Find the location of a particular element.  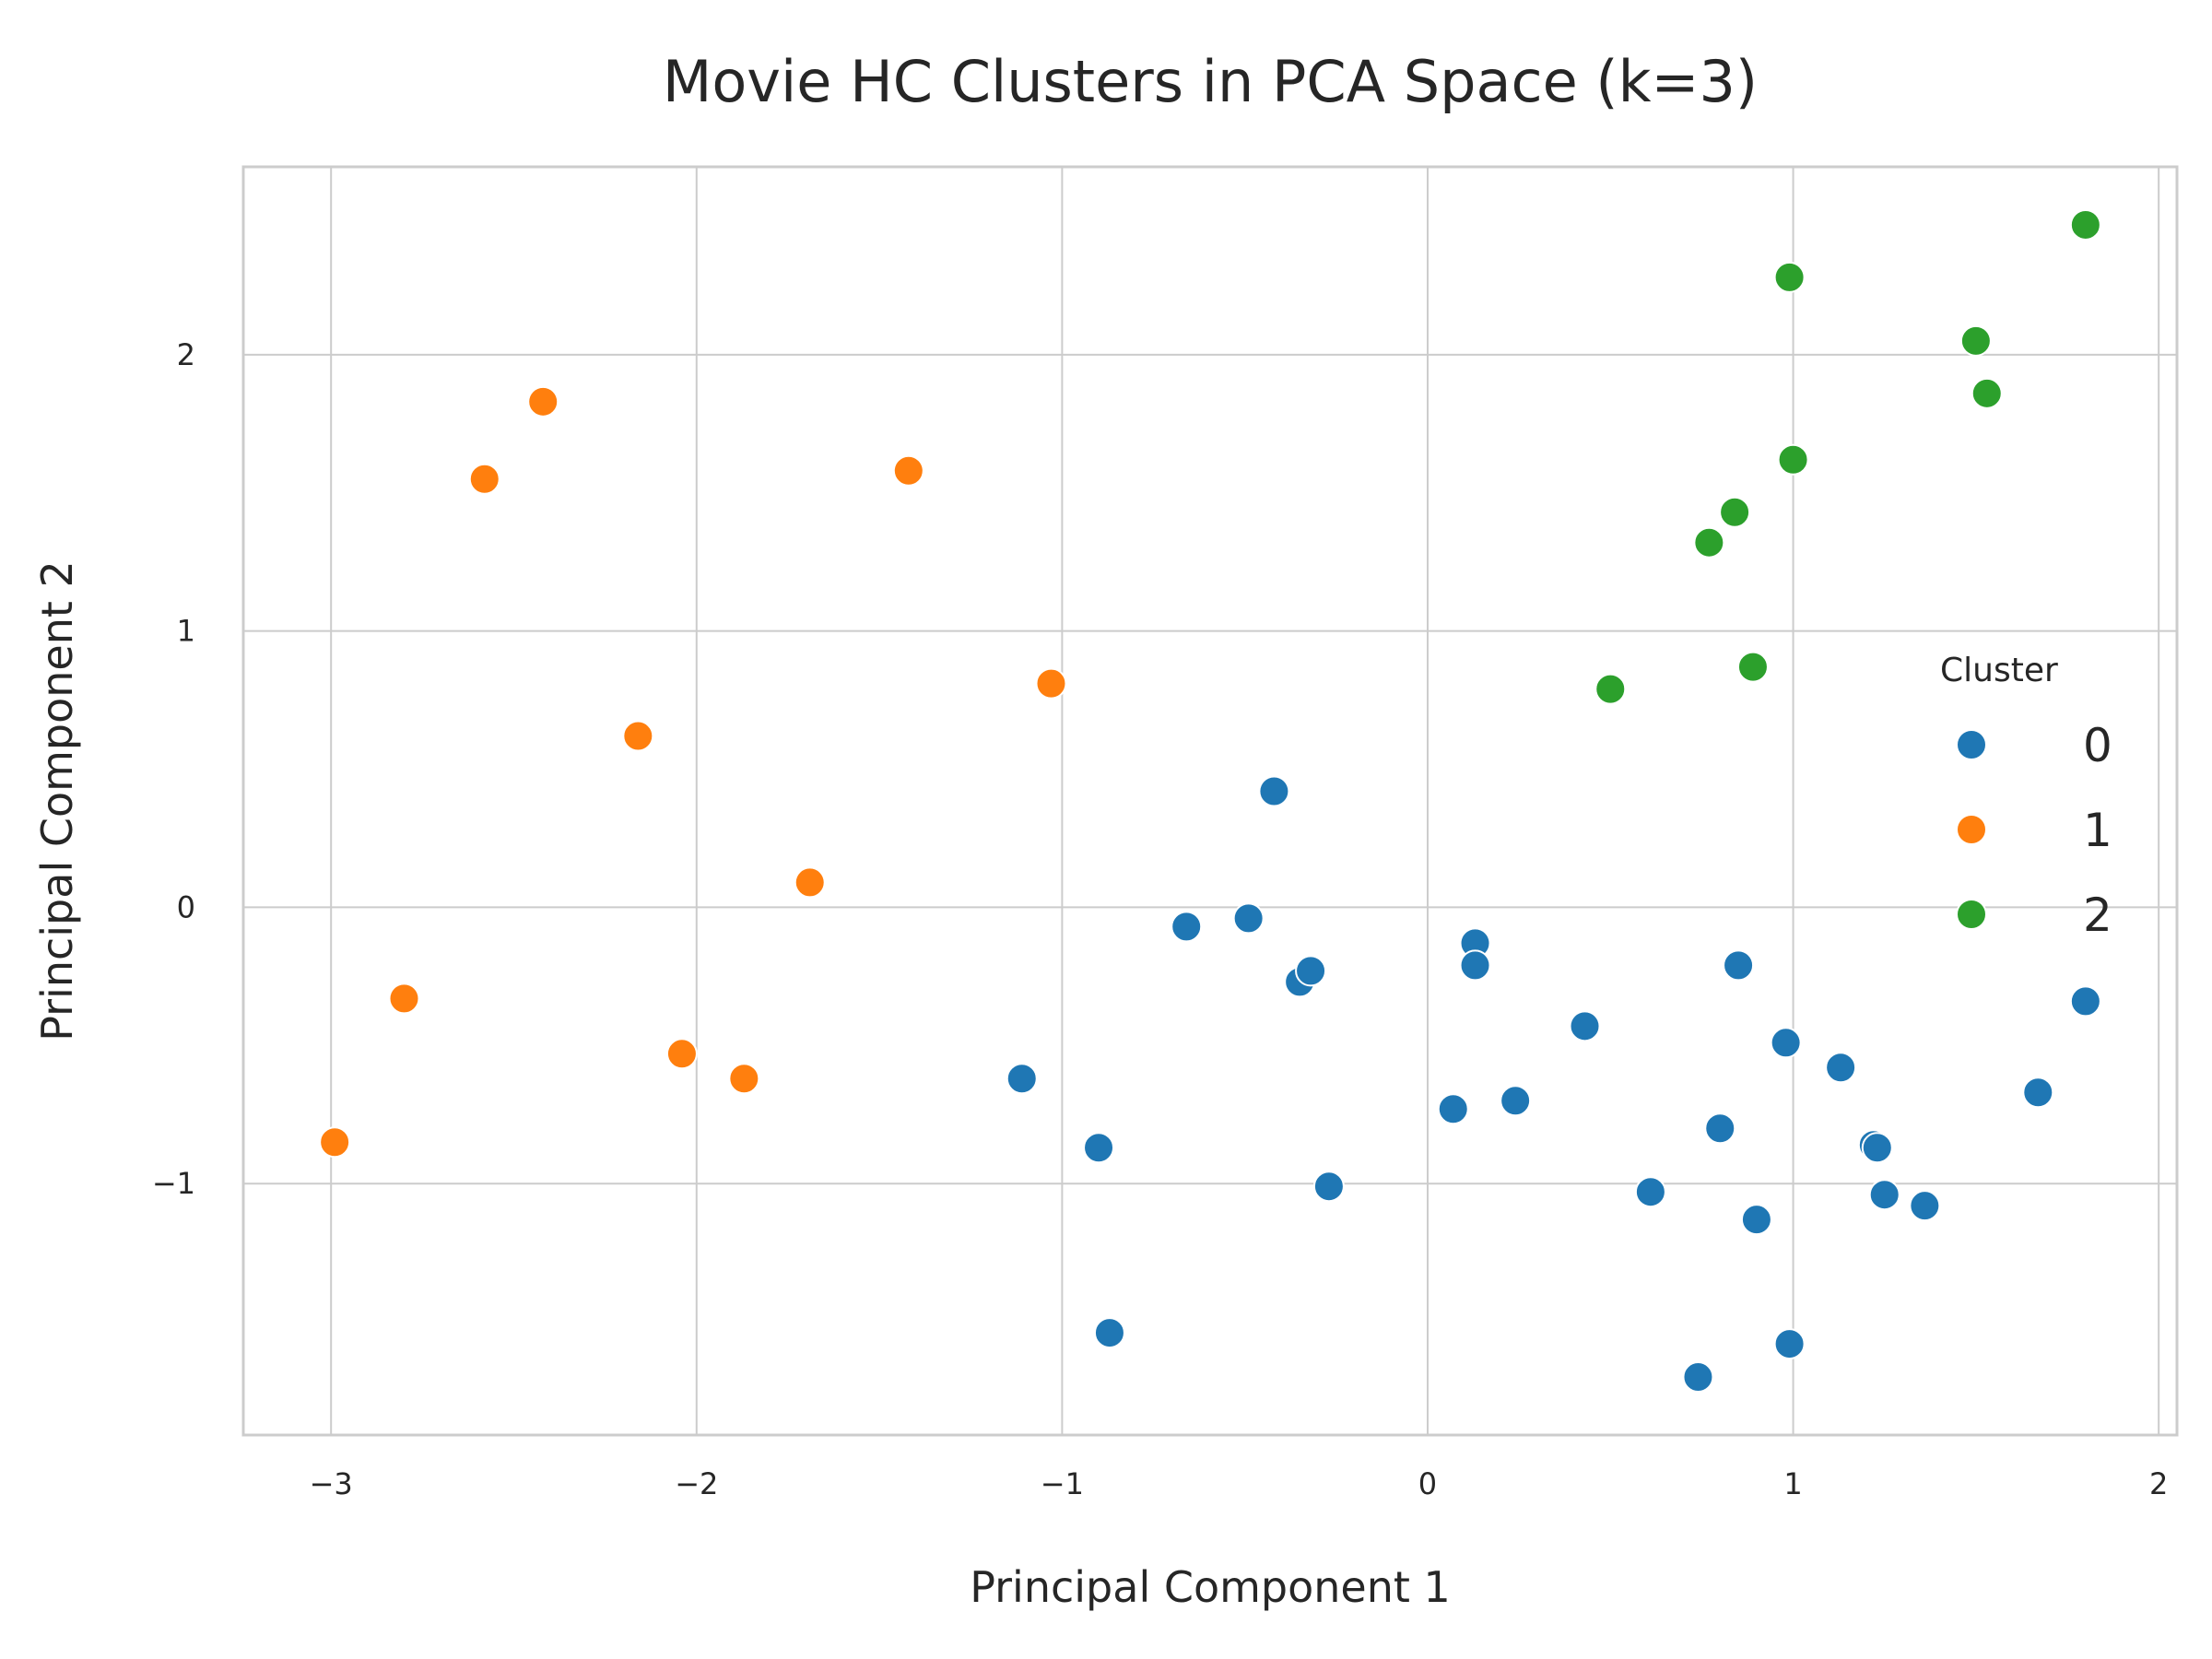

x-tick-label: 1 is located at coordinates (1792, 1483).